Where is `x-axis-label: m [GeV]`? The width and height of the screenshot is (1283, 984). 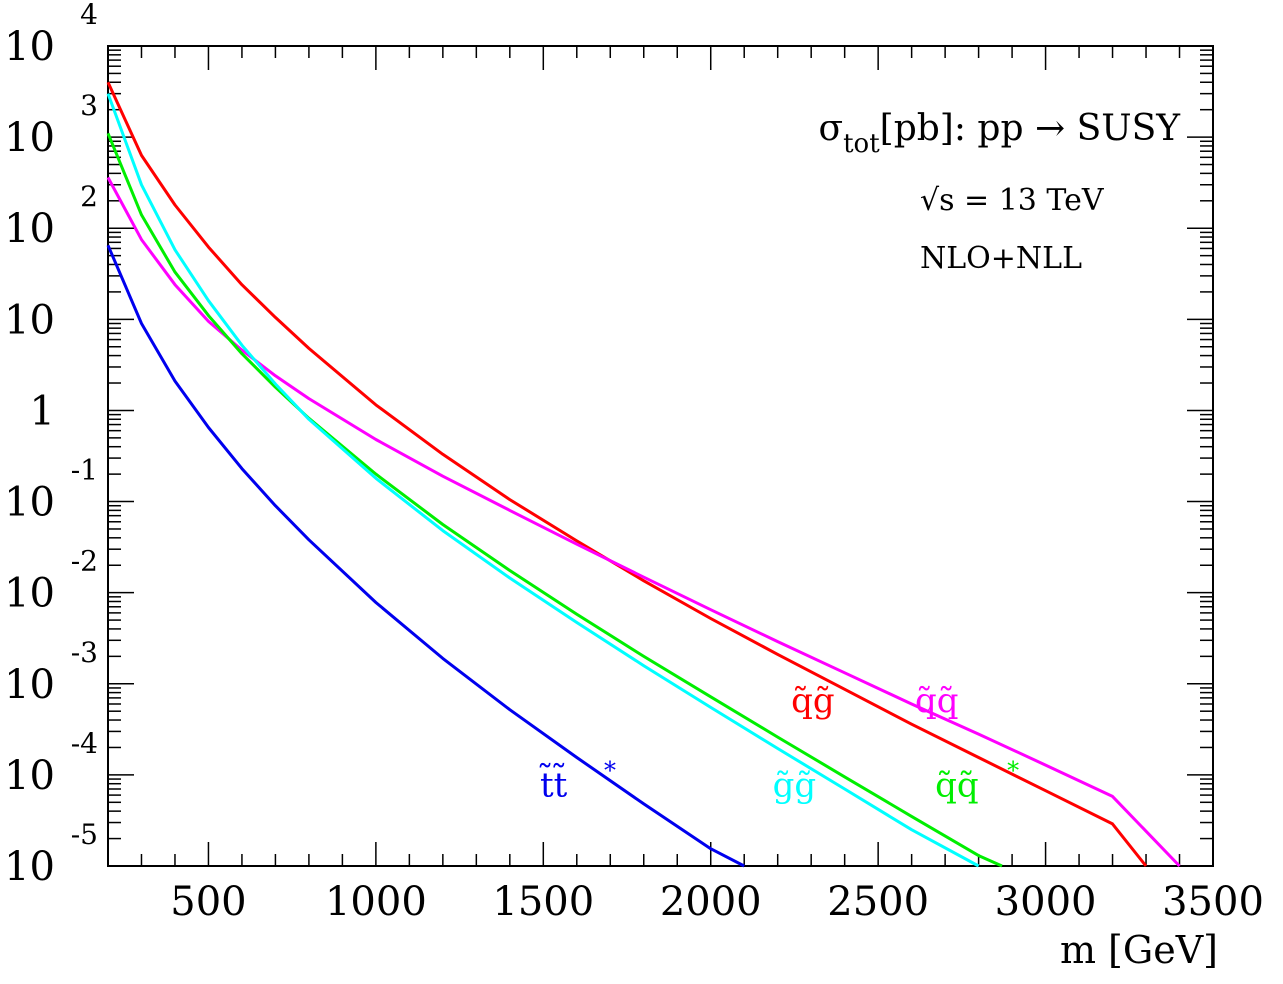
x-axis-label: m [GeV] is located at coordinates (1139, 950).